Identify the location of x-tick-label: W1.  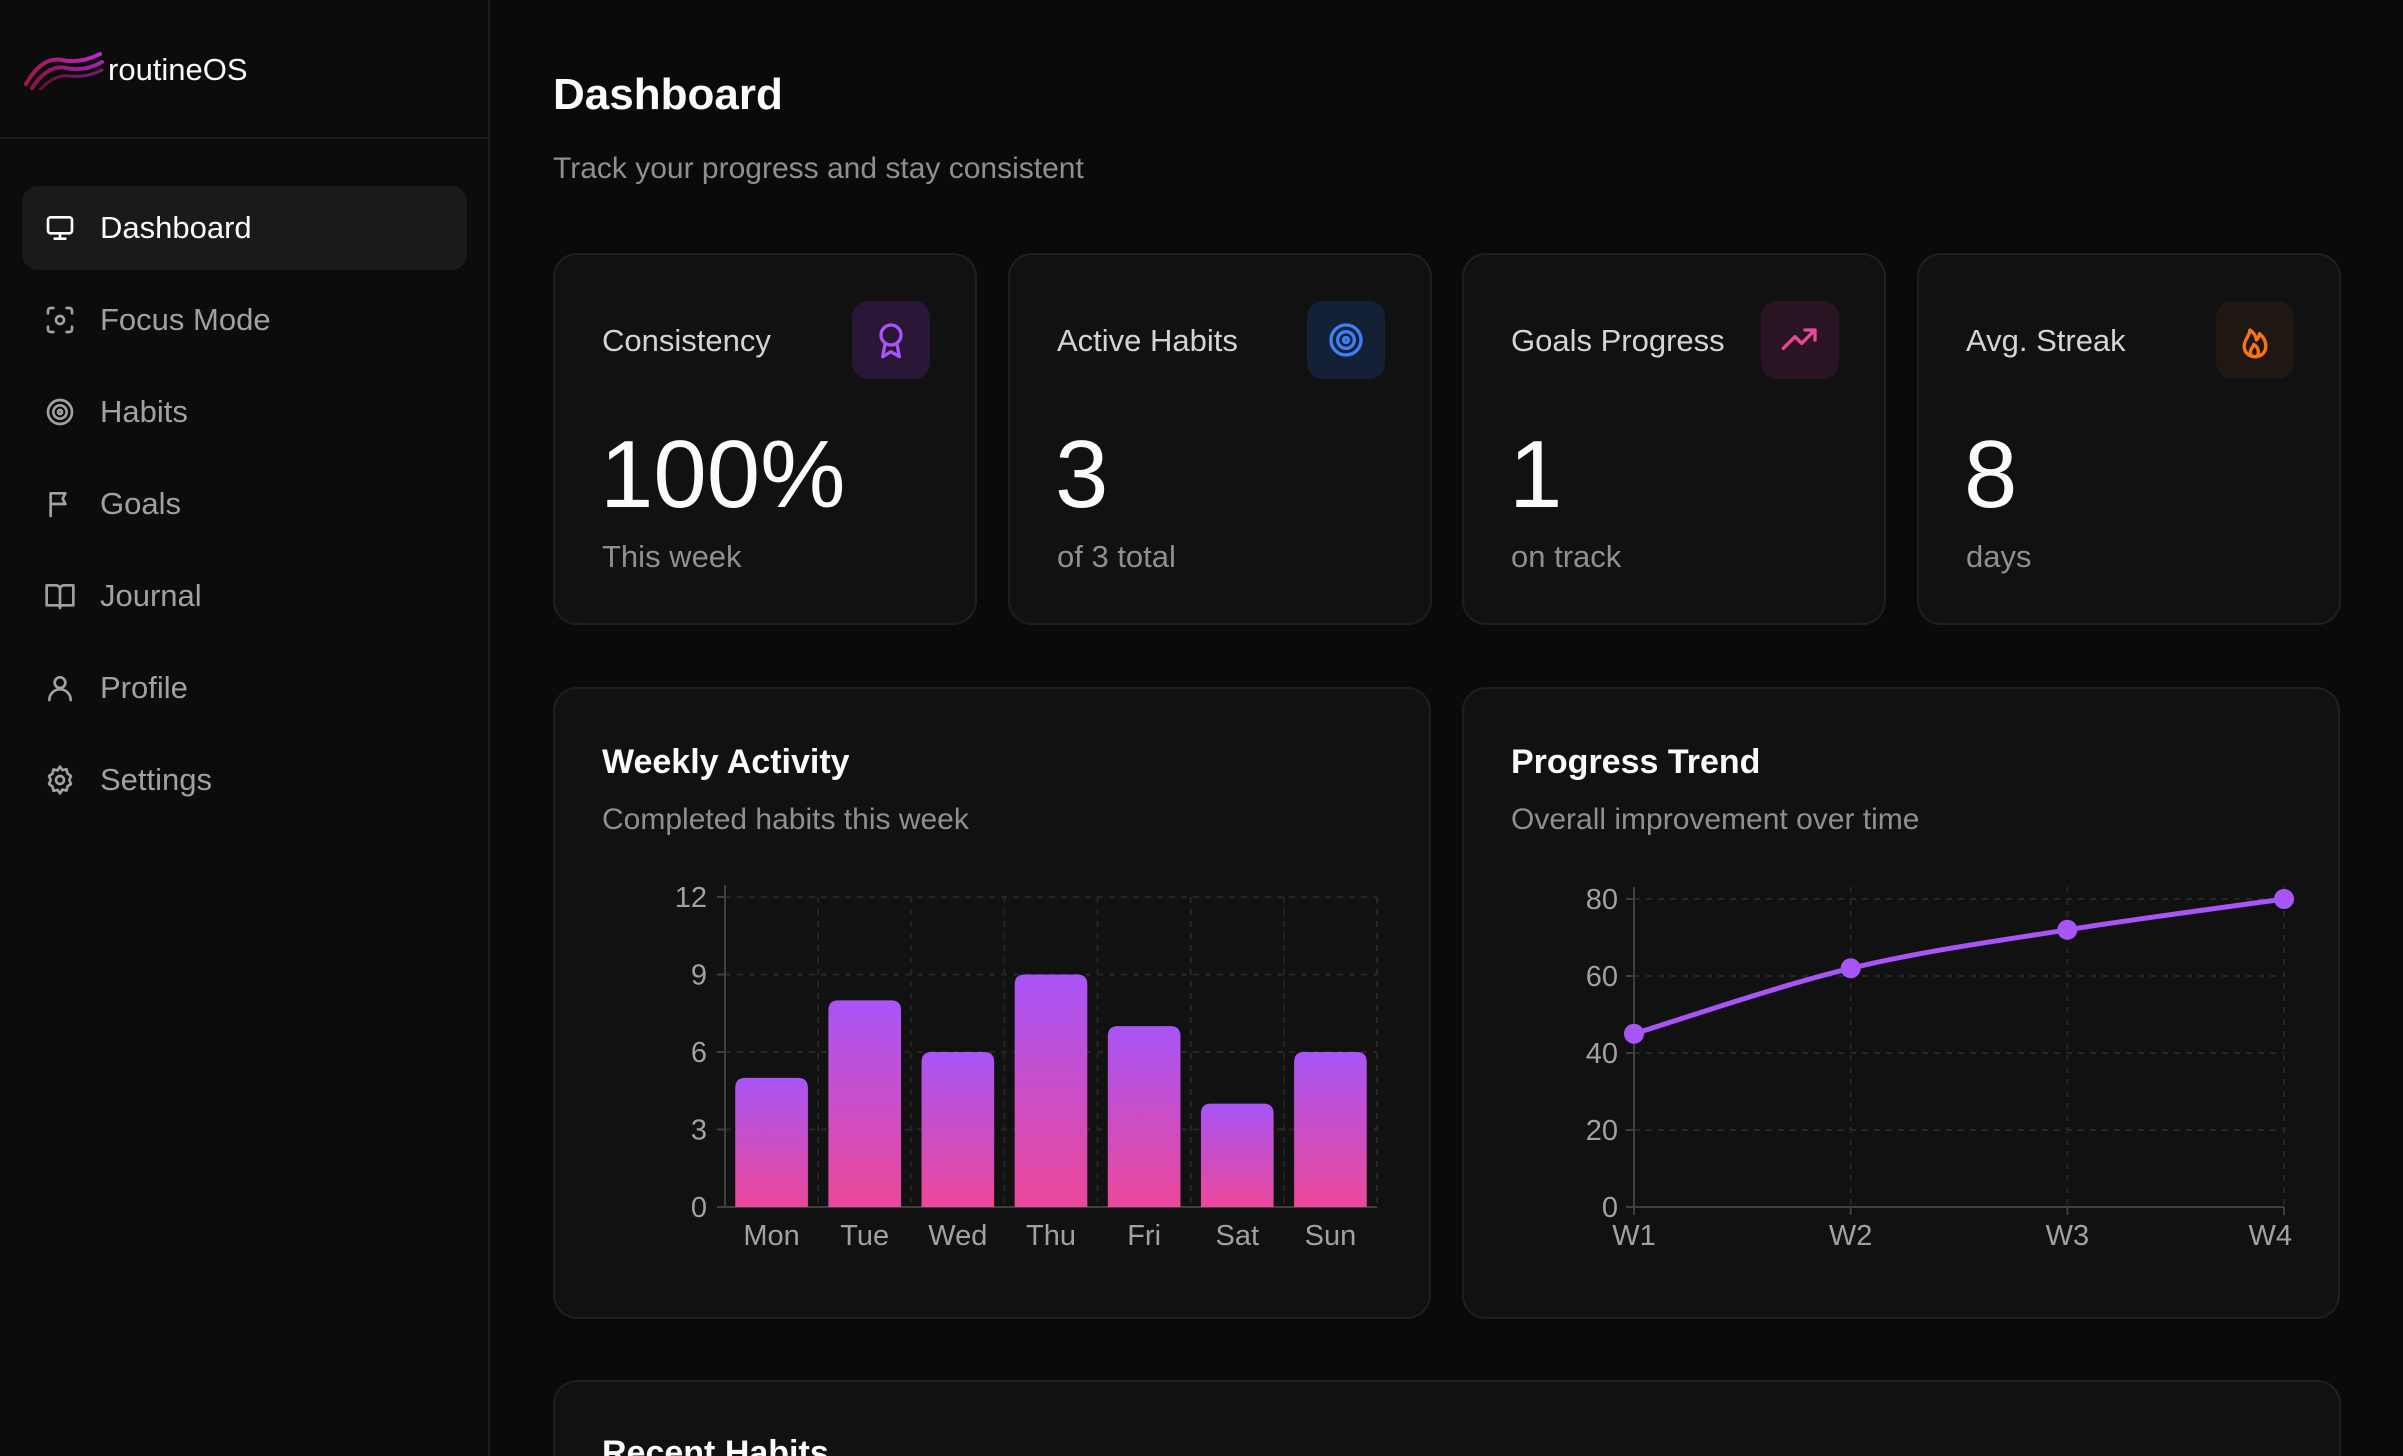
(1634, 1236).